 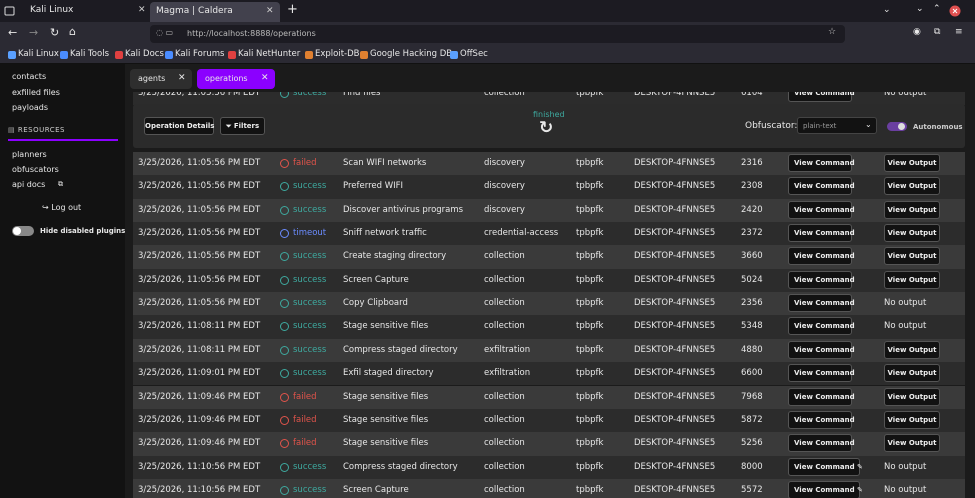 What do you see at coordinates (12, 32) in the screenshot?
I see `back: ←` at bounding box center [12, 32].